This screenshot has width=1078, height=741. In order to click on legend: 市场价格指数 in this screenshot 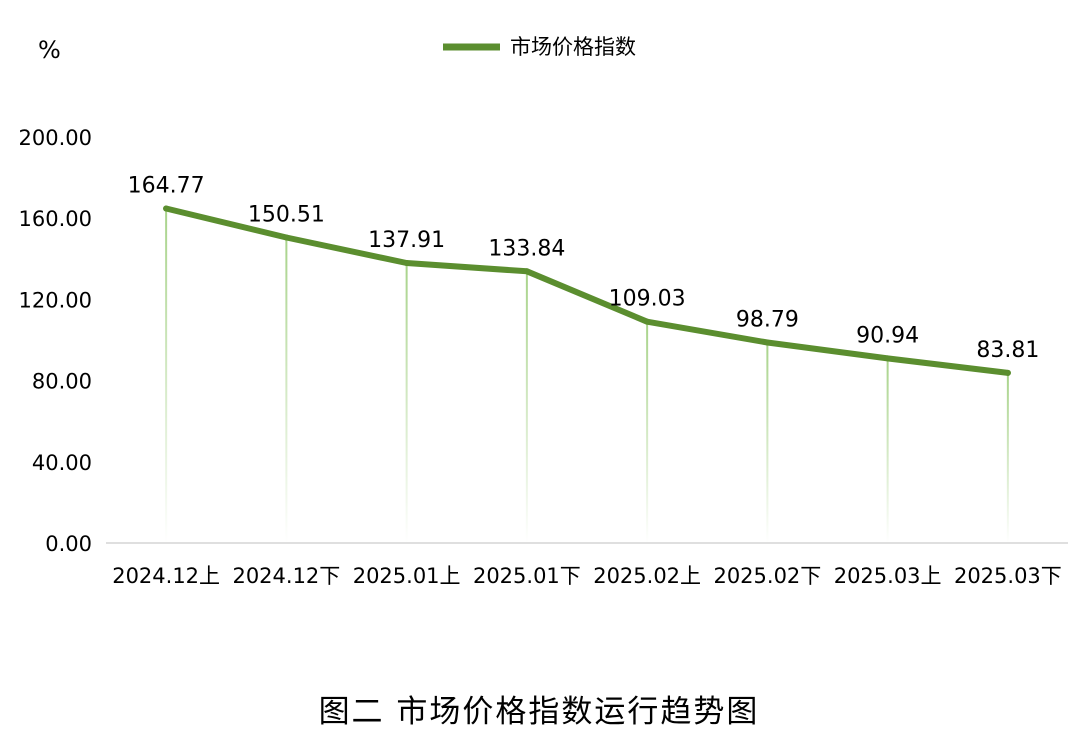, I will do `click(539, 47)`.